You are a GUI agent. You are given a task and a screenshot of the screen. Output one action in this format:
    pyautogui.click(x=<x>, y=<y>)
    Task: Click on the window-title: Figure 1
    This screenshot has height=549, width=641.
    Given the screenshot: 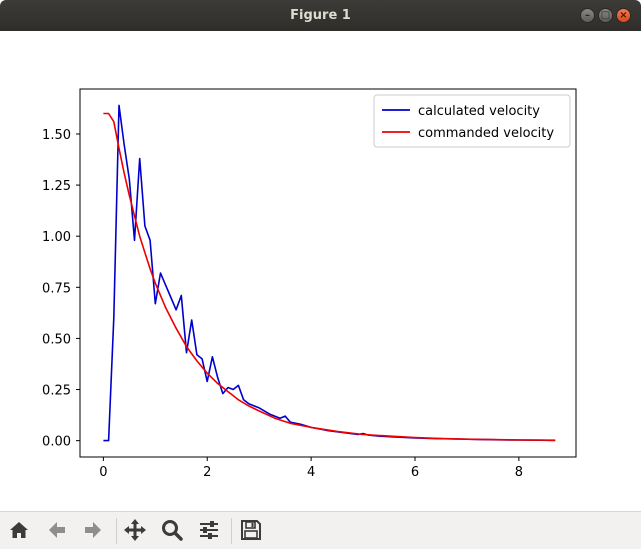 What is the action you would take?
    pyautogui.click(x=320, y=15)
    